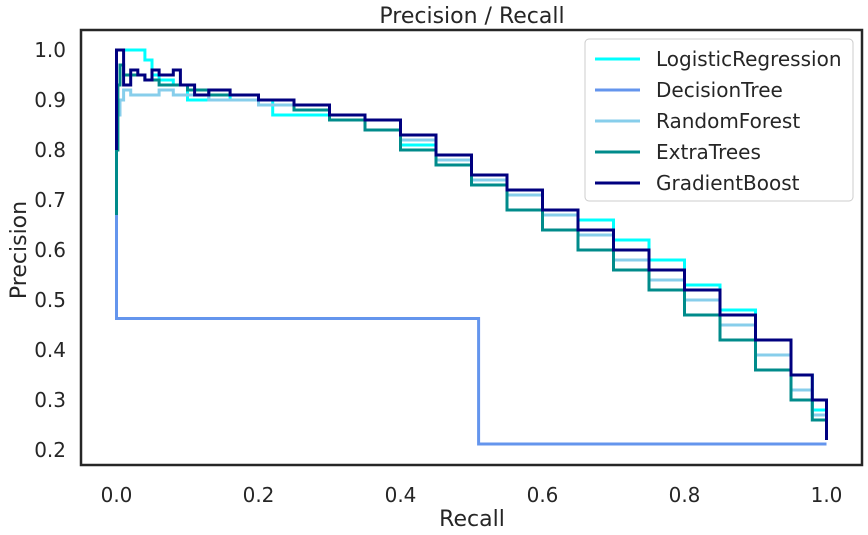 The width and height of the screenshot is (868, 535). What do you see at coordinates (827, 495) in the screenshot?
I see `x-tick-label: 1.0` at bounding box center [827, 495].